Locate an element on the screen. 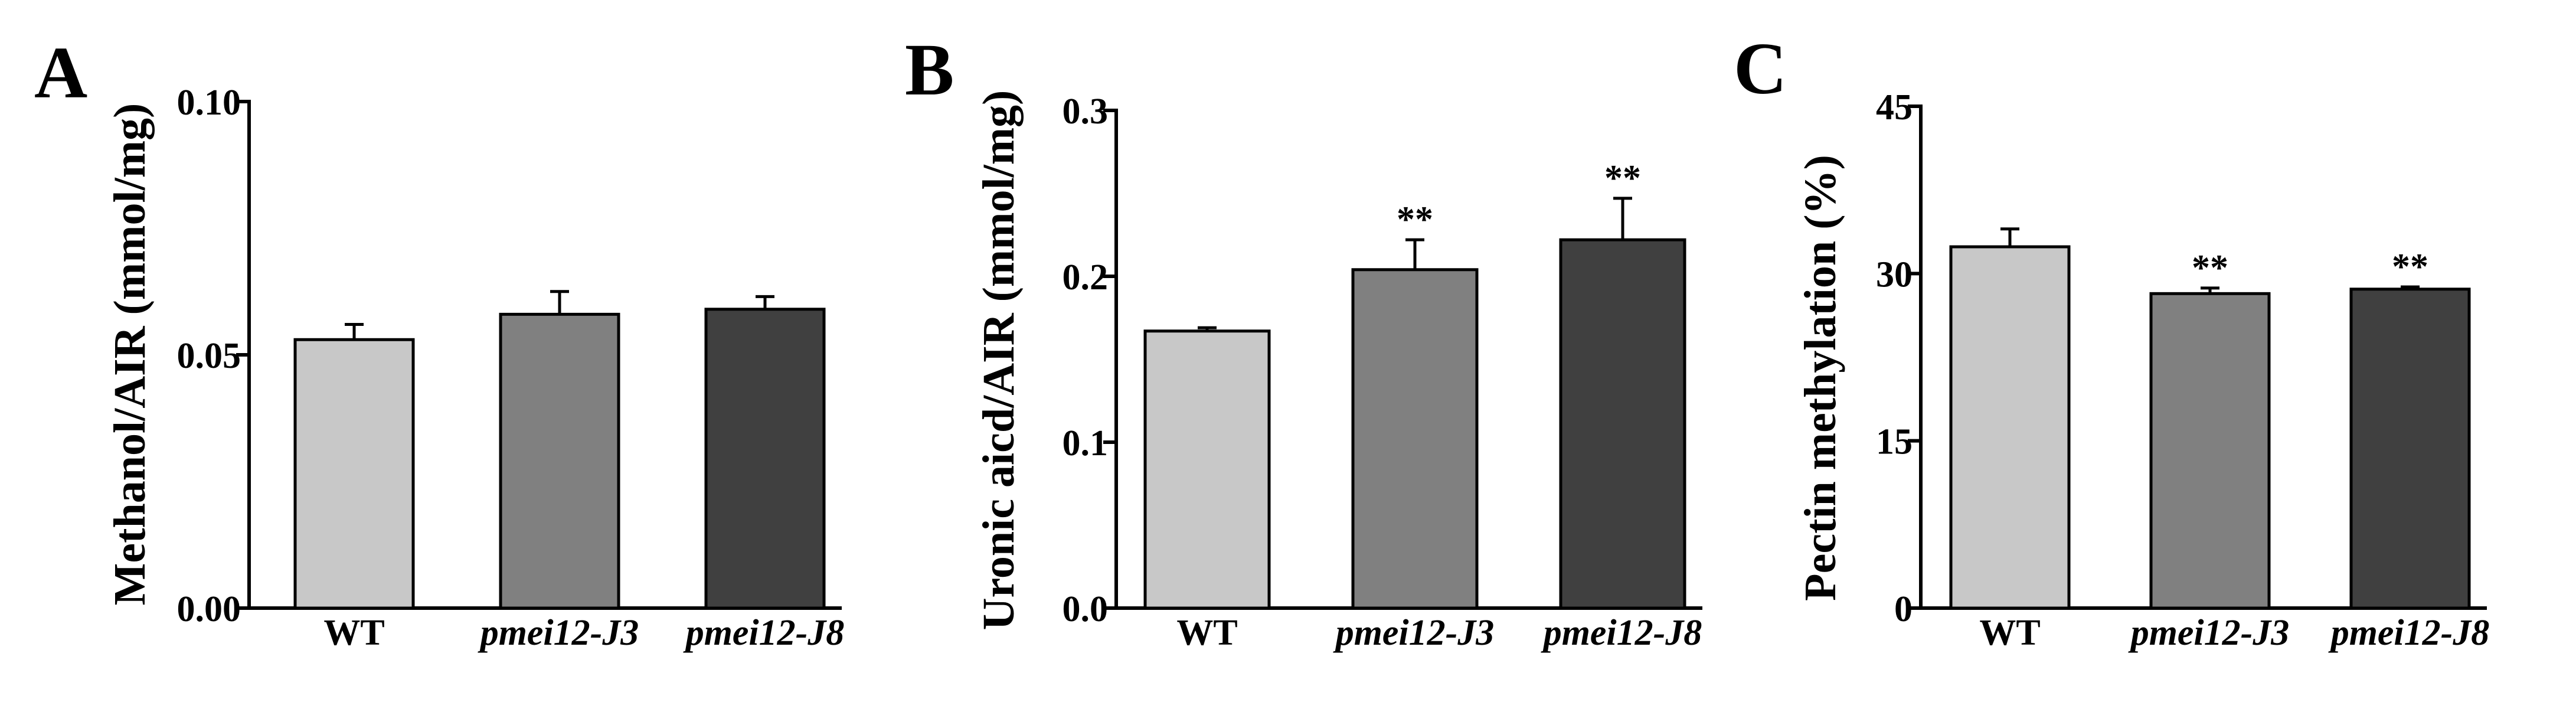 Image resolution: width=2576 pixels, height=725 pixels. y-tick-label: 45 is located at coordinates (1894, 107).